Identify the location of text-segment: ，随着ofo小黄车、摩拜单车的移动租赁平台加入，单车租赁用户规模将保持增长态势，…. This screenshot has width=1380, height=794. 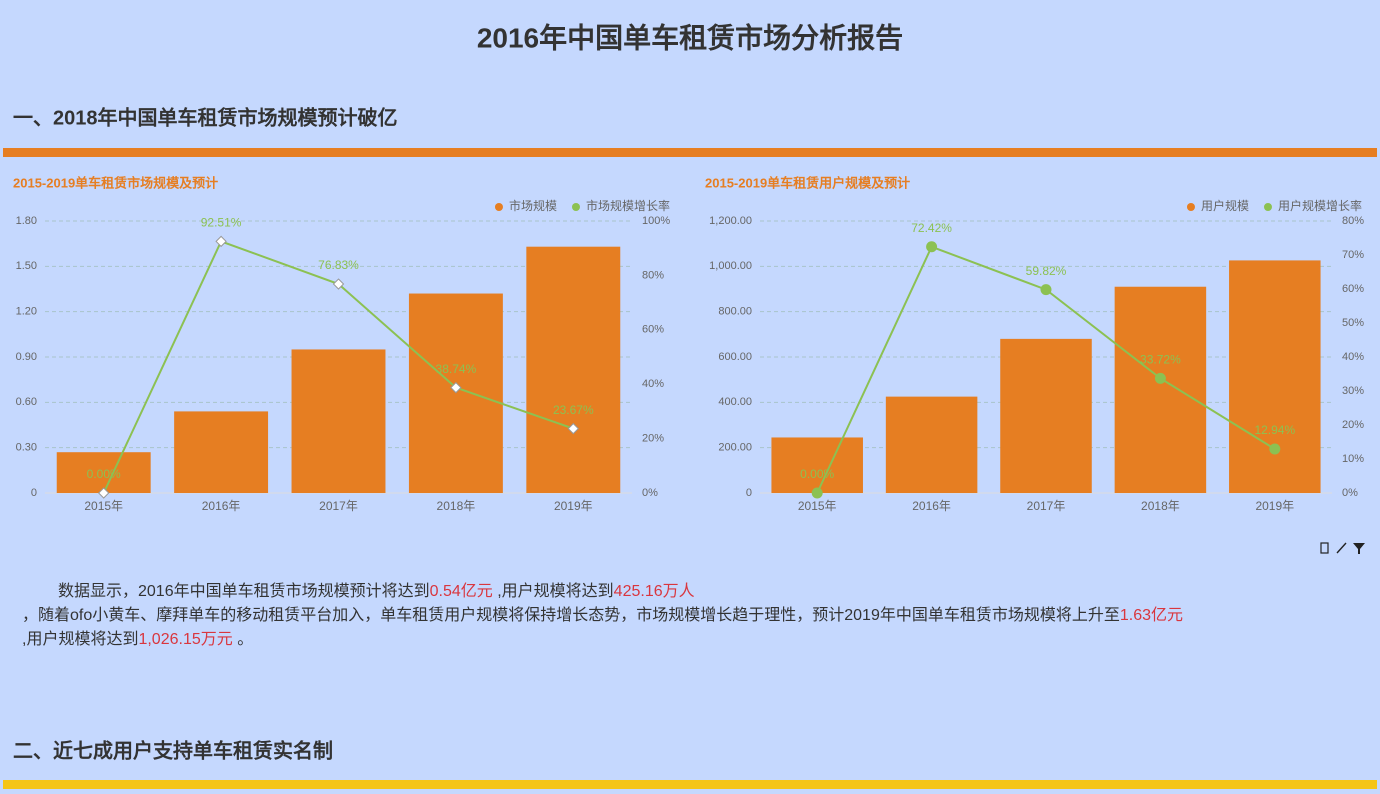
(571, 615).